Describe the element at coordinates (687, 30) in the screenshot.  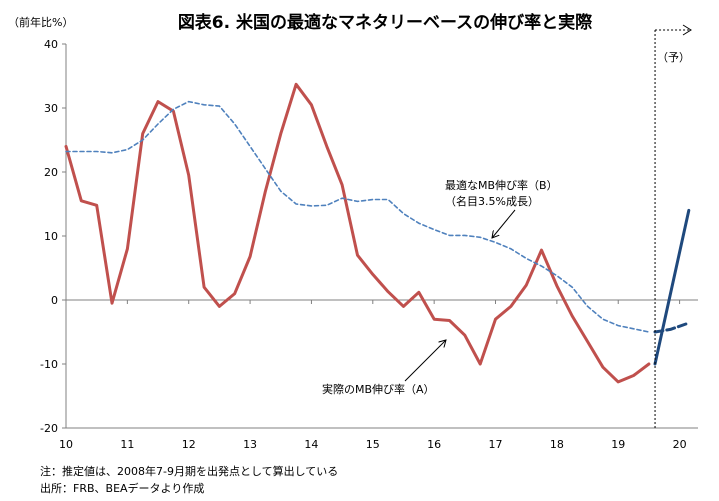
I see `forecast-arrow-head` at that location.